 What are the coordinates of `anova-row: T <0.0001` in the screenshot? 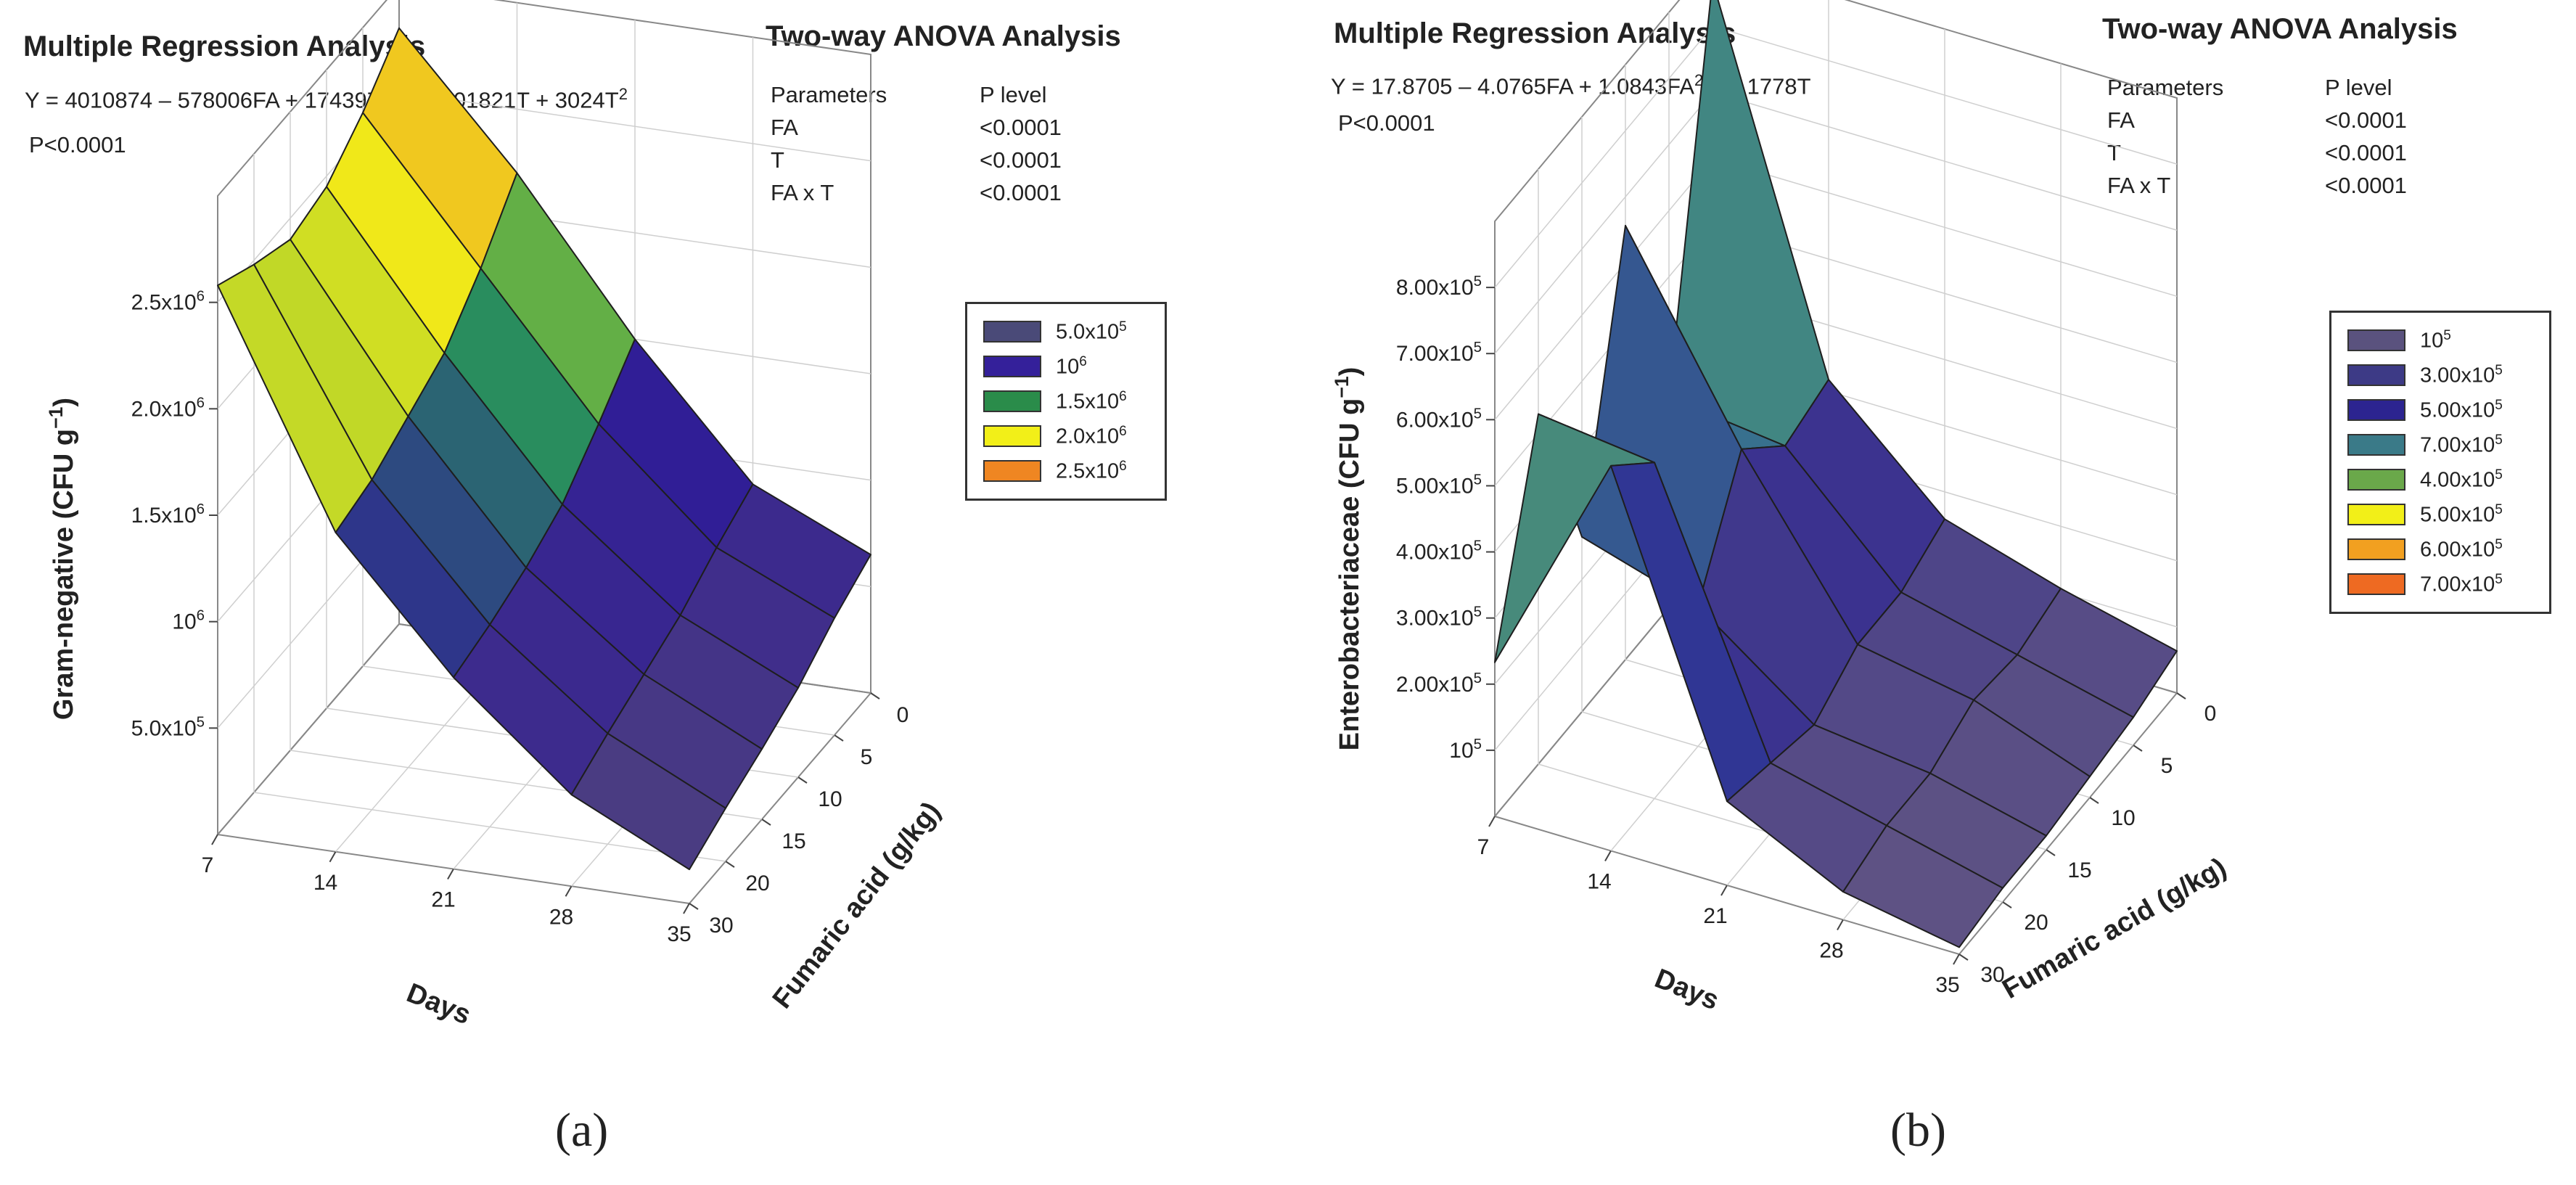 It's located at (916, 160).